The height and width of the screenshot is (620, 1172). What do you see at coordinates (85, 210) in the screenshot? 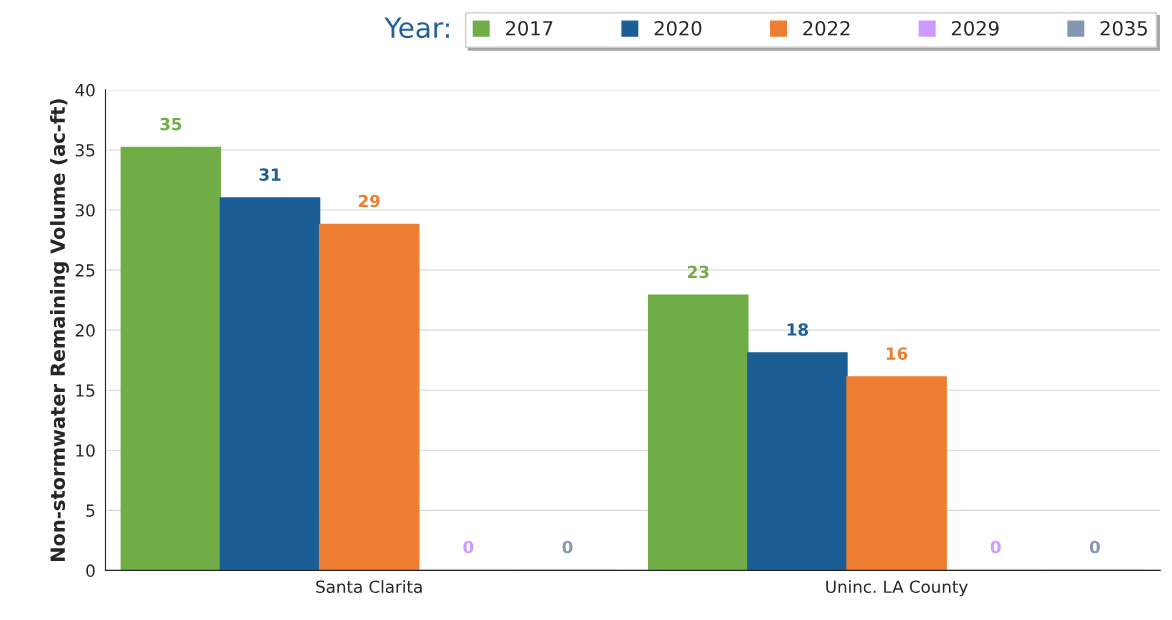
I see `y-tick-label: 30` at bounding box center [85, 210].